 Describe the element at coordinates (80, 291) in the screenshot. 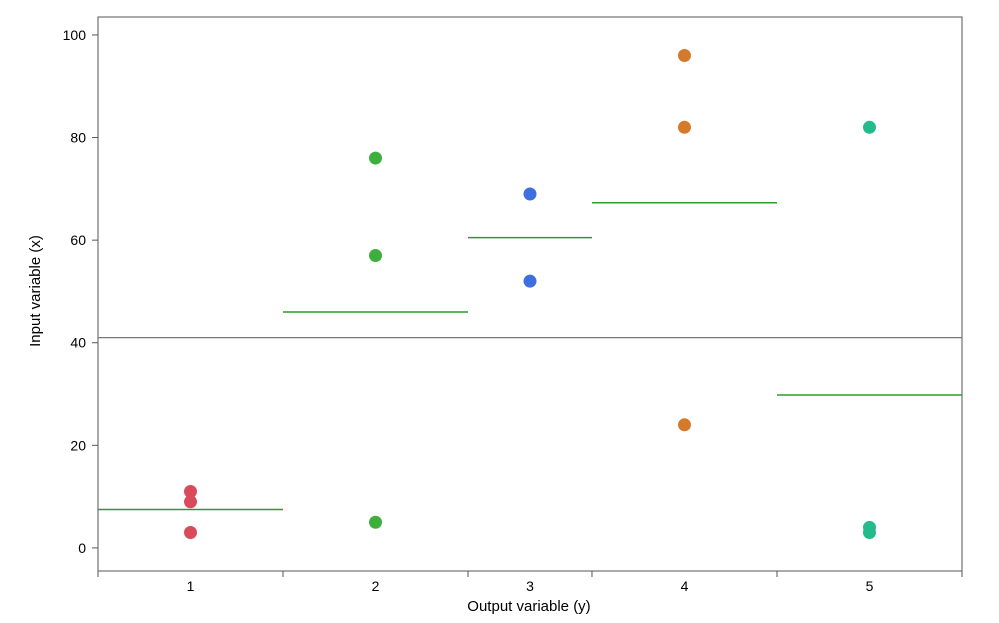

I see `y-axis: 0 20 40 60 80 100` at that location.